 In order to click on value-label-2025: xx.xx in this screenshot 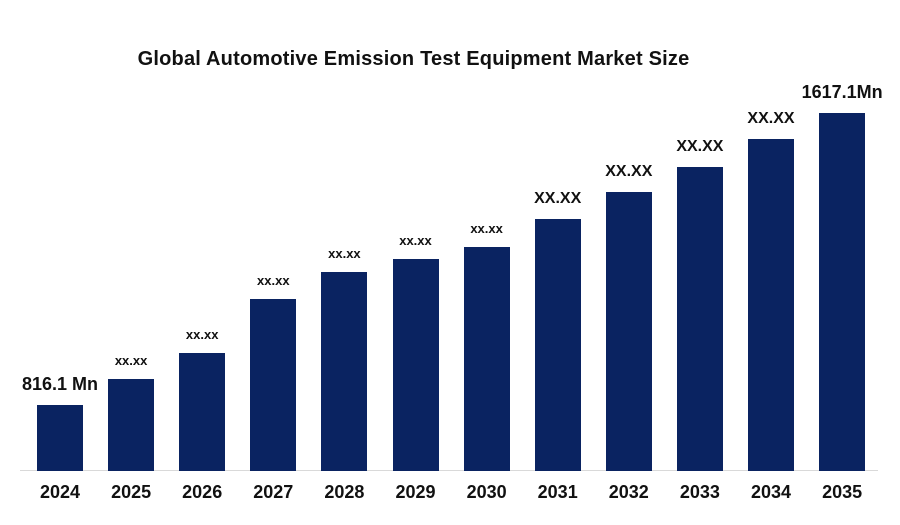, I will do `click(131, 360)`.